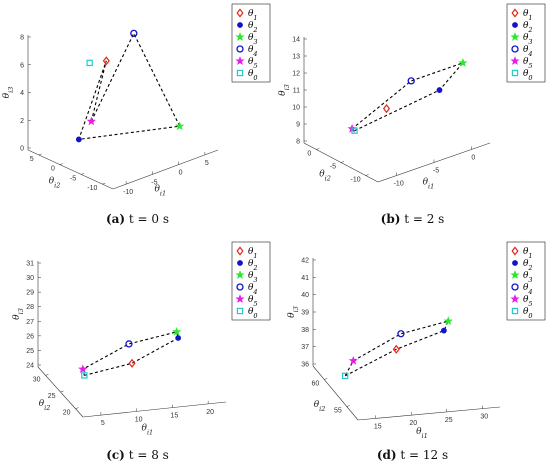 The width and height of the screenshot is (550, 468). Describe the element at coordinates (325, 176) in the screenshot. I see `panel-b-y-label: θi2` at that location.